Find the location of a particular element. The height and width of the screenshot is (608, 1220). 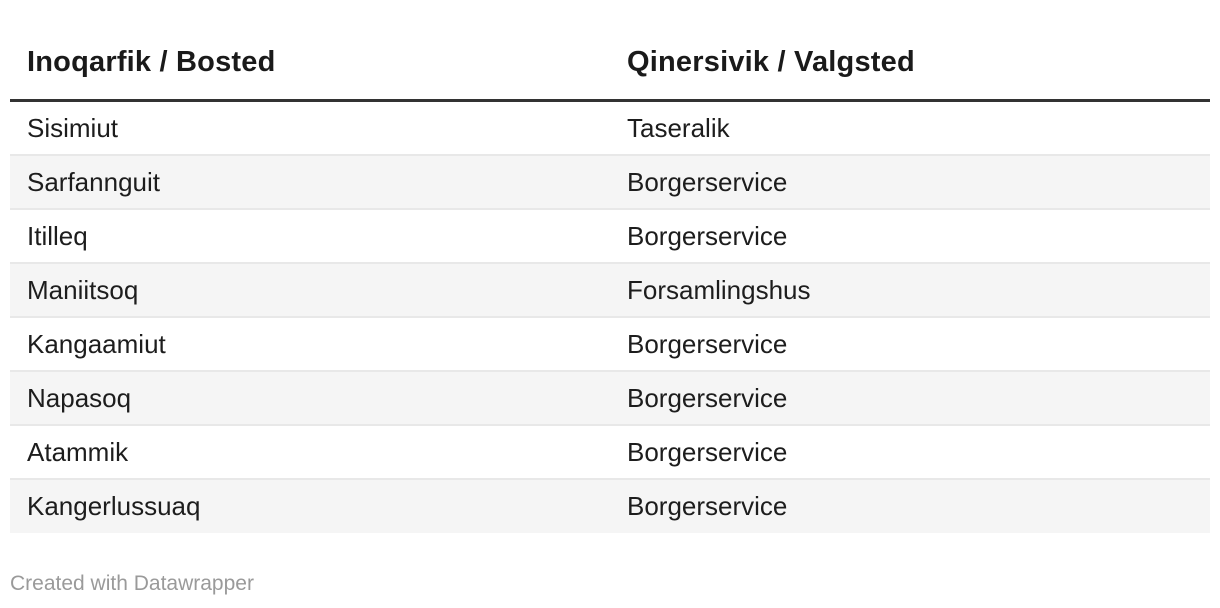

attribution-link: Created with Datawrapper is located at coordinates (132, 583).